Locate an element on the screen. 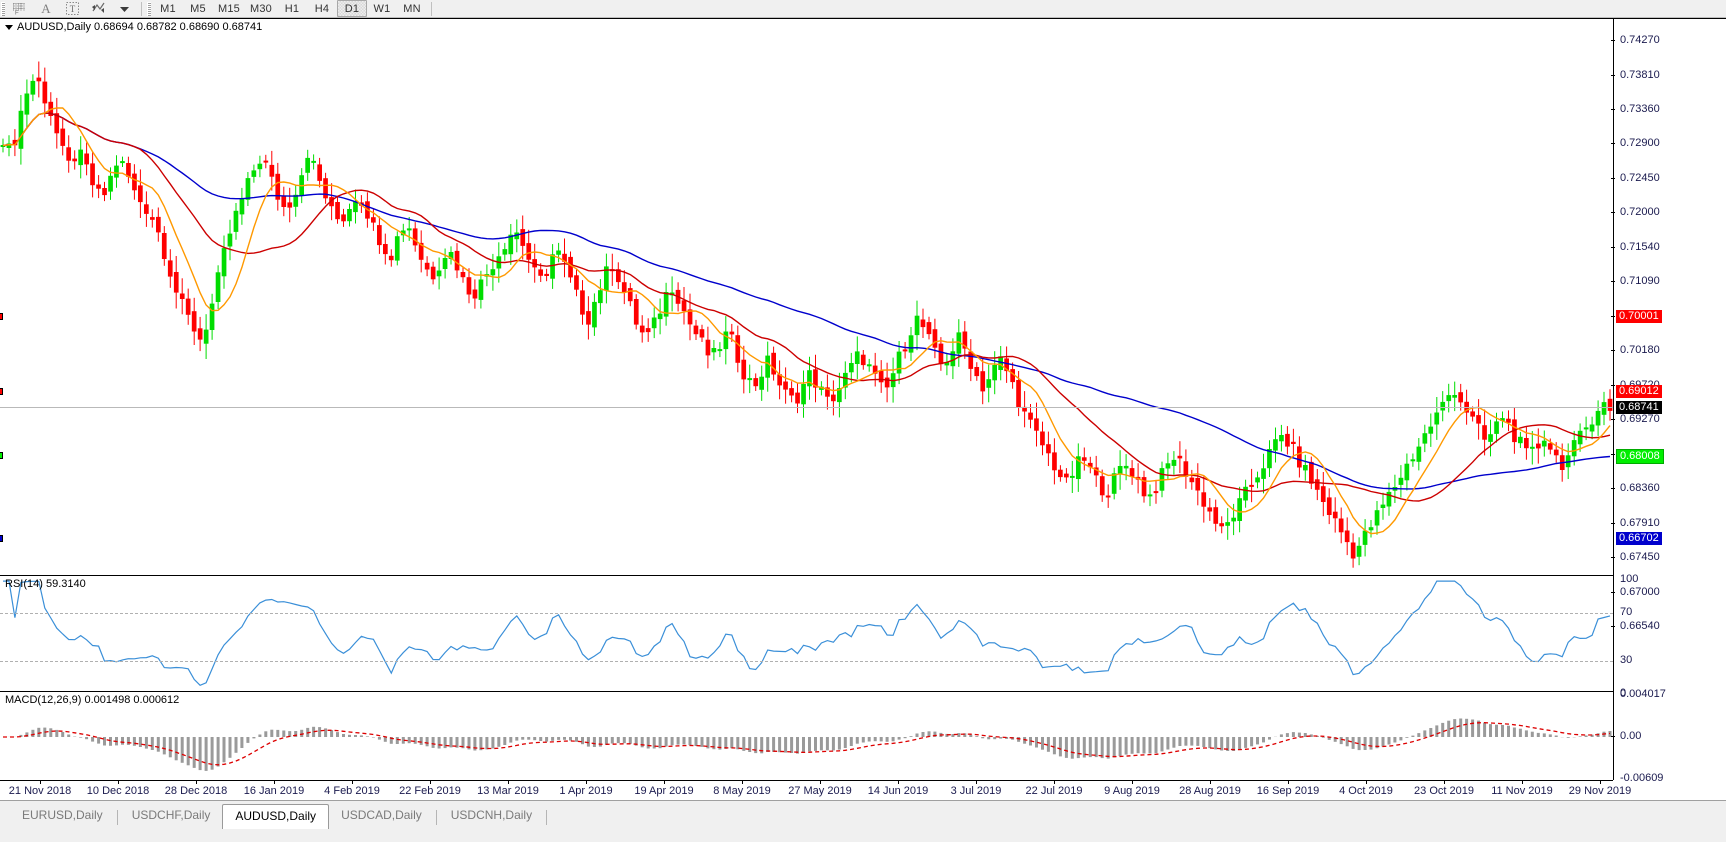 The image size is (1726, 842). tab-eurusd-daily: EURUSD,Daily is located at coordinates (62, 815).